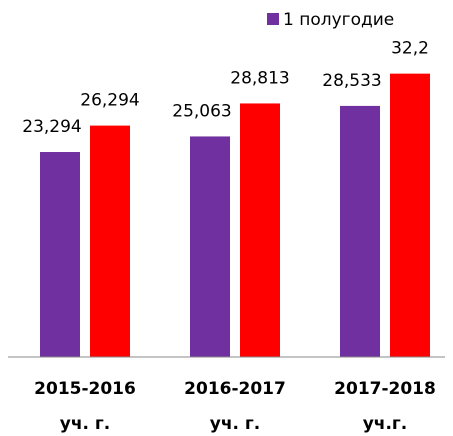 The height and width of the screenshot is (436, 453). I want to click on data-label: 28,813, so click(259, 78).